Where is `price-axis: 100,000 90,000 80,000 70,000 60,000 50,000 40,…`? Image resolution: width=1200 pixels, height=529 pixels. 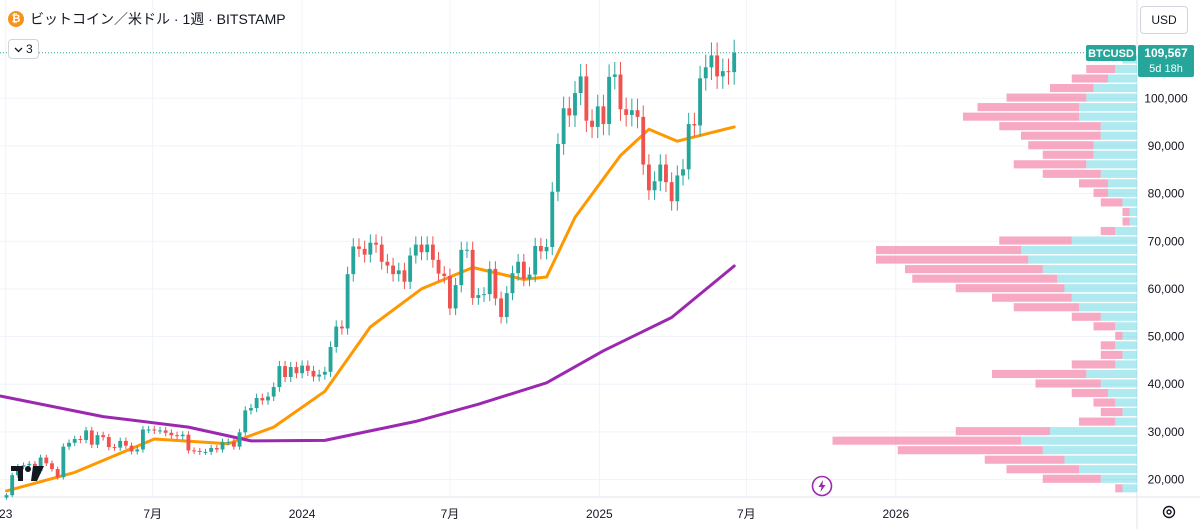 price-axis: 100,000 90,000 80,000 70,000 60,000 50,000 40,… is located at coordinates (1166, 288).